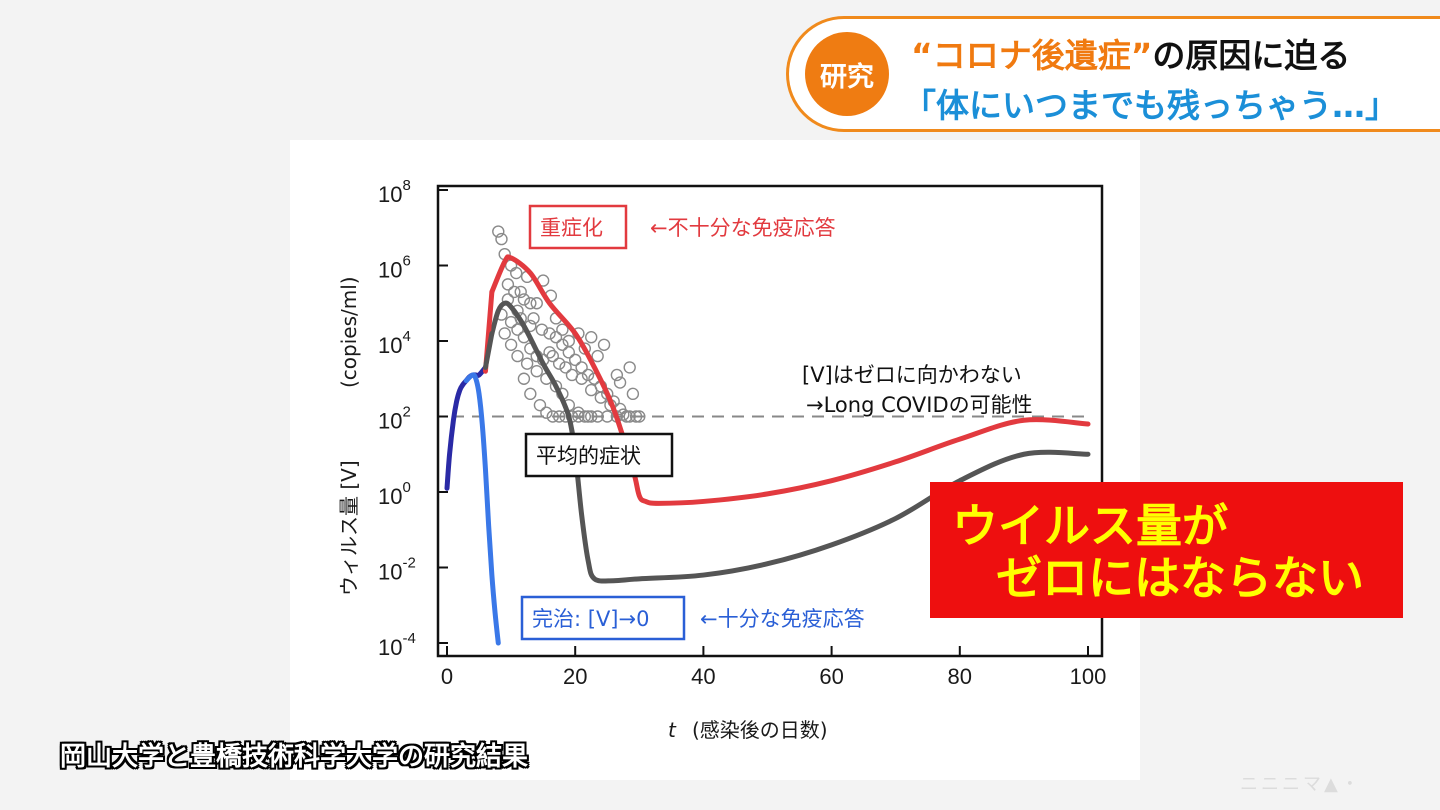 The image size is (1440, 810). Describe the element at coordinates (588, 456) in the screenshot. I see `average-label: 平均的症状` at that location.